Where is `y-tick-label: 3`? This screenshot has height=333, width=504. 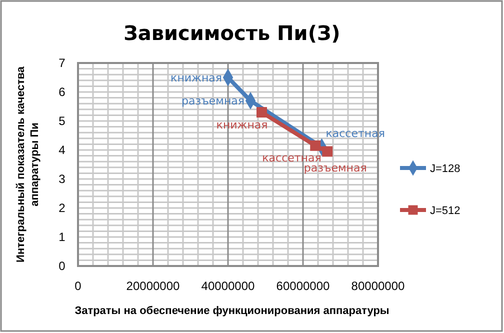 y-tick-label: 3 is located at coordinates (62, 179).